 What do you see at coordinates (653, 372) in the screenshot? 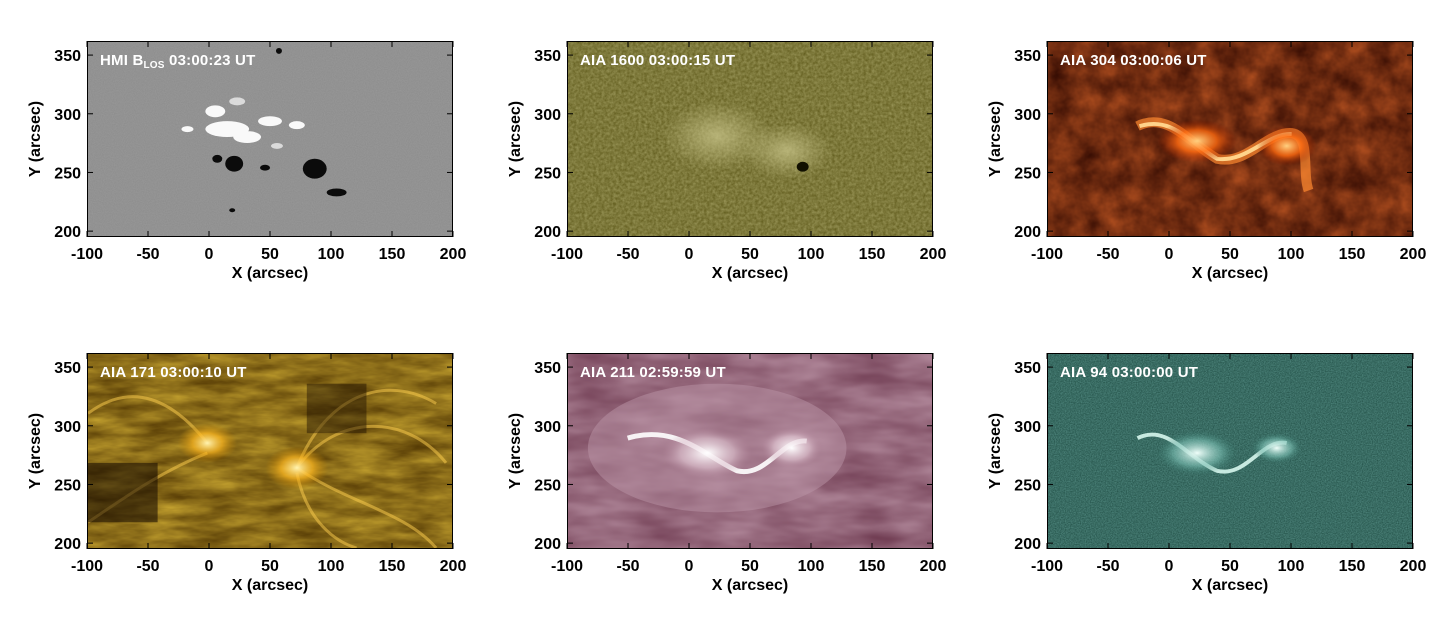
I see `panel-title: AIA 211 02:59:59 UT` at bounding box center [653, 372].